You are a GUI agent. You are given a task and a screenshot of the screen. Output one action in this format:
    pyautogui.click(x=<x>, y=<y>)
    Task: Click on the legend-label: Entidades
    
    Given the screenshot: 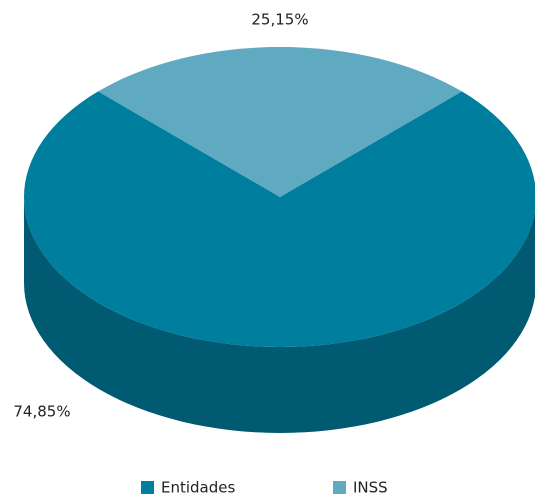 What is the action you would take?
    pyautogui.click(x=198, y=488)
    